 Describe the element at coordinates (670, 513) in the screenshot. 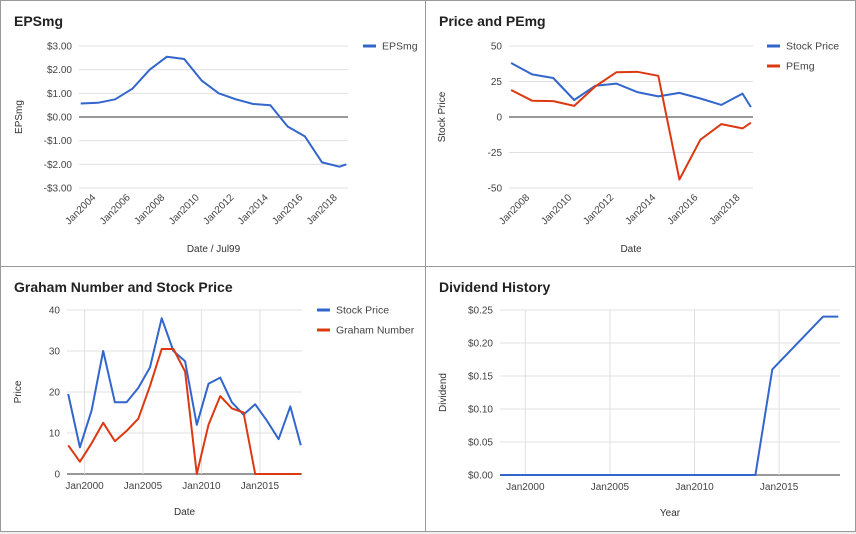

I see `x-axis-label: Year` at that location.